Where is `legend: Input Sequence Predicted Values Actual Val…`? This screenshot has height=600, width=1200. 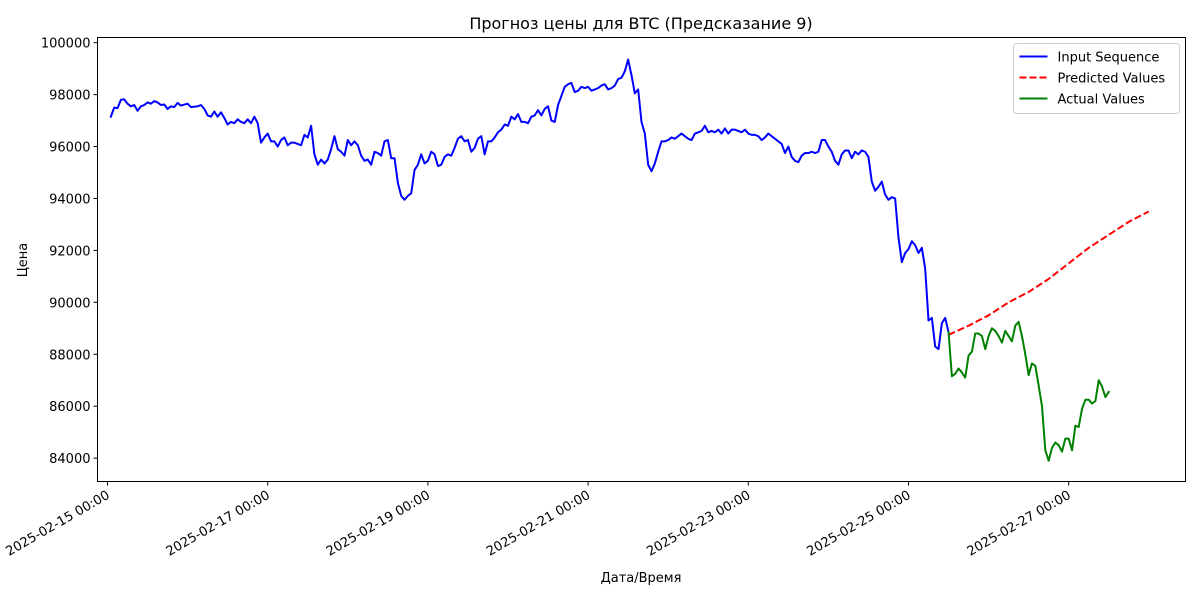
legend: Input Sequence Predicted Values Actual Val… is located at coordinates (1096, 78).